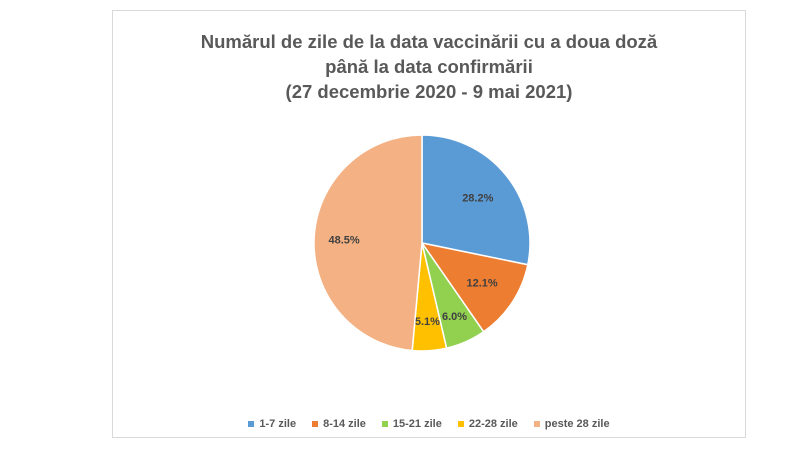  Describe the element at coordinates (429, 91) in the screenshot. I see `chart-title-line-3: (27 decembrie 2020 - 9 mai 2021)` at that location.